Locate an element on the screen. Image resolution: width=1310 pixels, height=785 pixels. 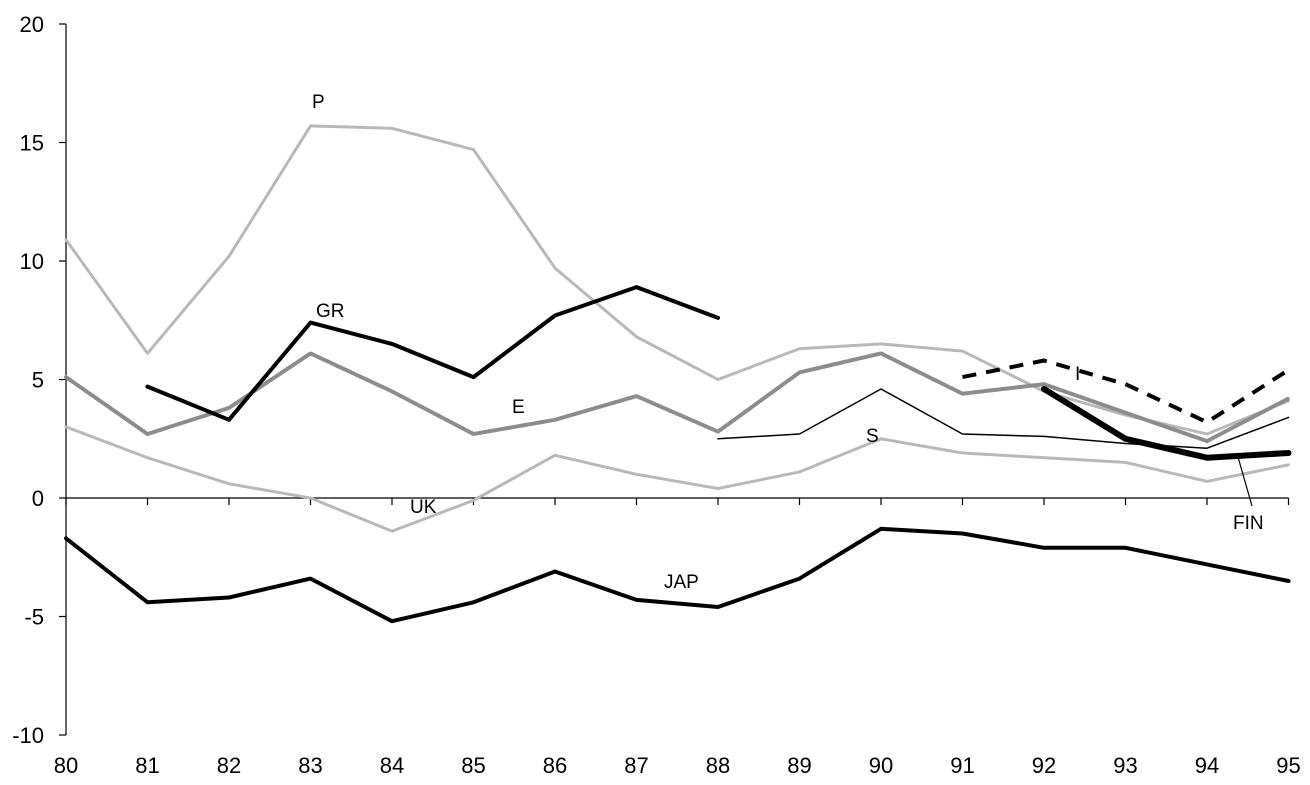
y-tick-label: 0 is located at coordinates (38, 498).